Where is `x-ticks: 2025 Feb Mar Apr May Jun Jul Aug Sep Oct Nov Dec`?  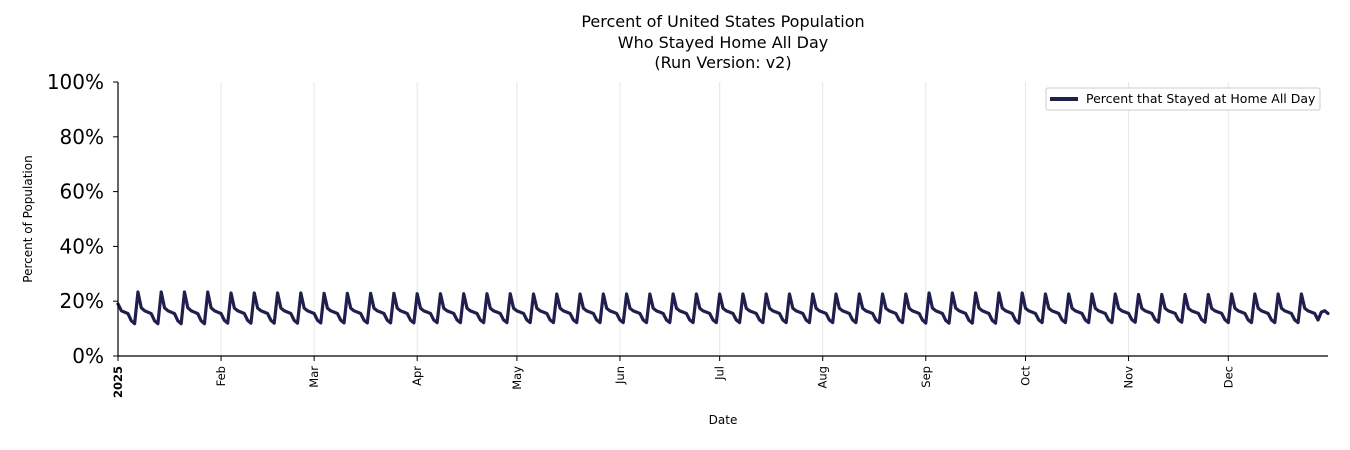 x-ticks: 2025 Feb Mar Apr May Jun Jul Aug Sep Oct Nov Dec is located at coordinates (673, 377).